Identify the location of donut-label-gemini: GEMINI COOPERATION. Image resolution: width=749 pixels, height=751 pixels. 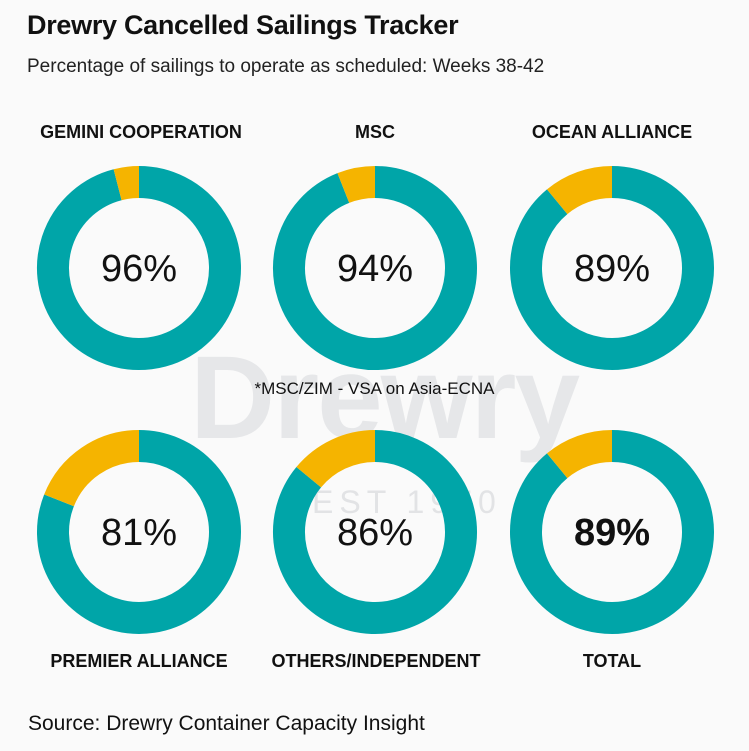
(141, 132).